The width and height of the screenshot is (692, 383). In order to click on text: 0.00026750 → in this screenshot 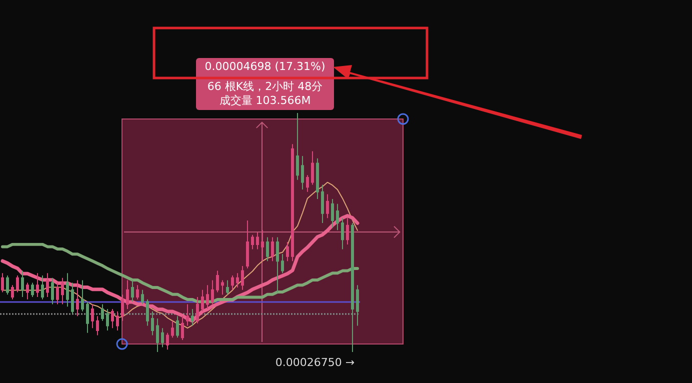, I will do `click(315, 362)`.